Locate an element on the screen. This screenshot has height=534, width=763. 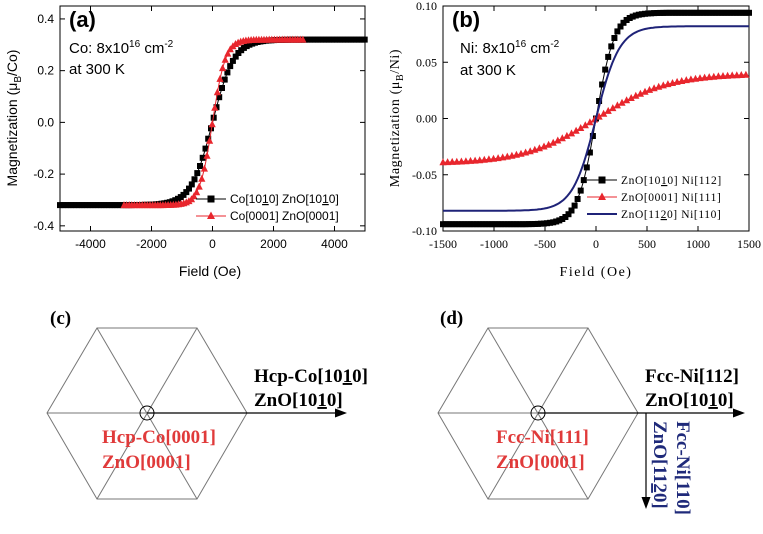
legend-b-label-0: ZnO[1010] Ni[112] is located at coordinates (671, 181).